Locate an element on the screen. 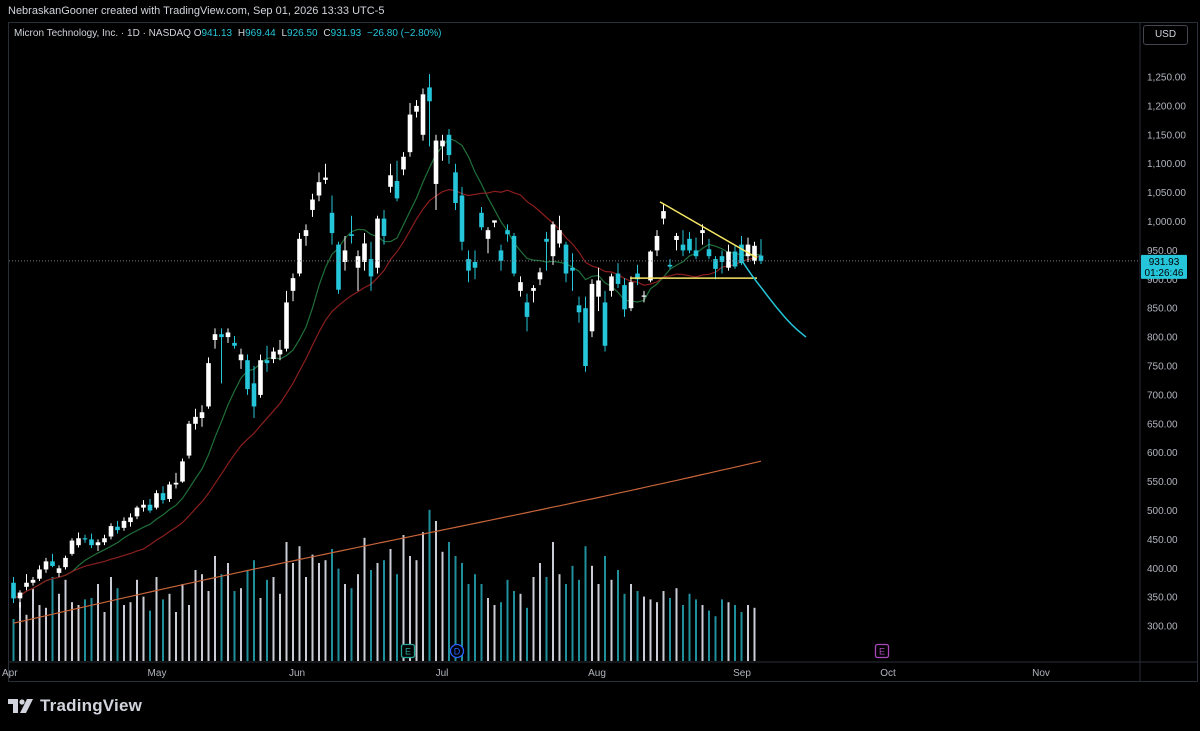 The height and width of the screenshot is (731, 1200). upper-trendline is located at coordinates (708, 230).